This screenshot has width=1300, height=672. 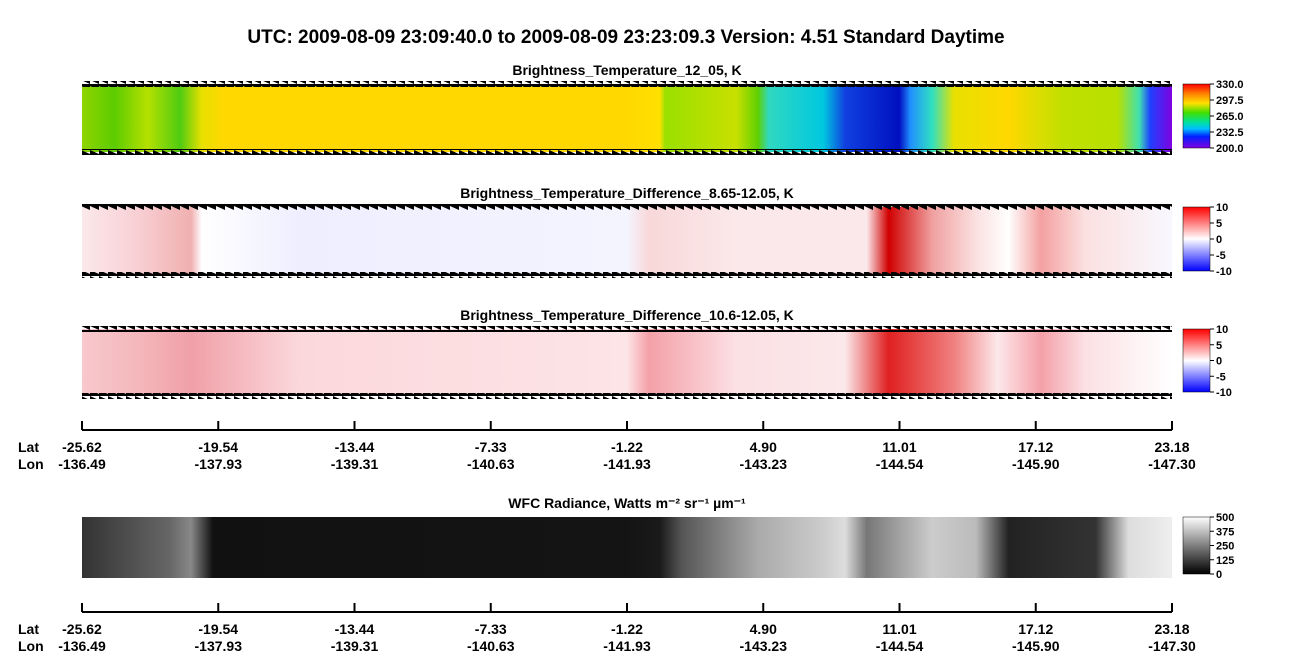 I want to click on colorbar-tick-label: 330.0, so click(x=1230, y=85).